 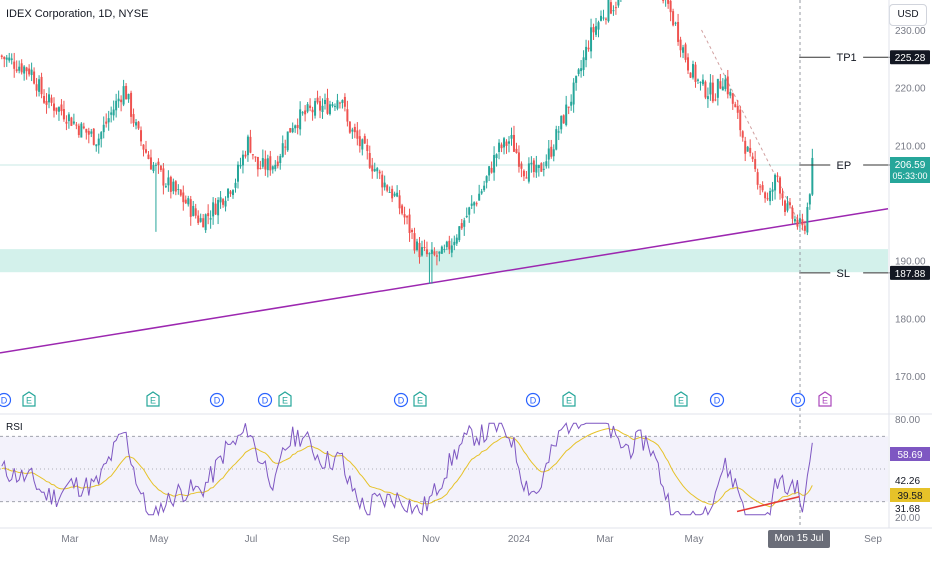 What do you see at coordinates (768, 504) in the screenshot?
I see `rsi-divergence-line` at bounding box center [768, 504].